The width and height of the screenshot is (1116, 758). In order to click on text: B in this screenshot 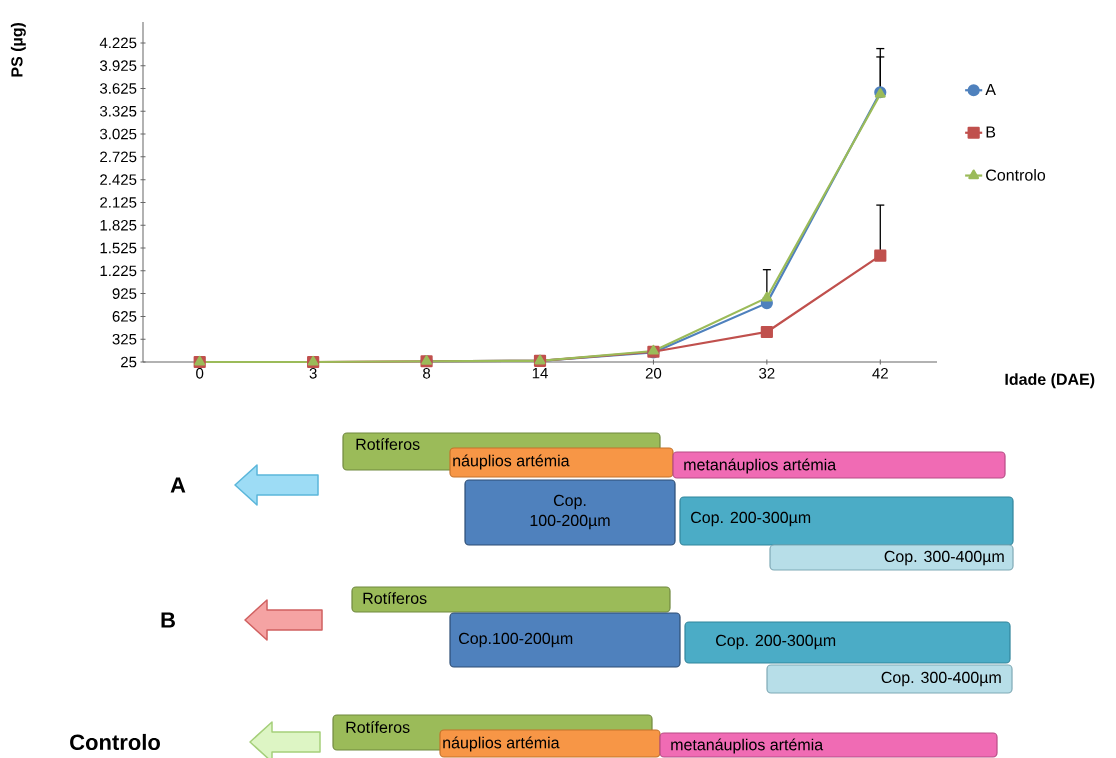, I will do `click(168, 620)`.